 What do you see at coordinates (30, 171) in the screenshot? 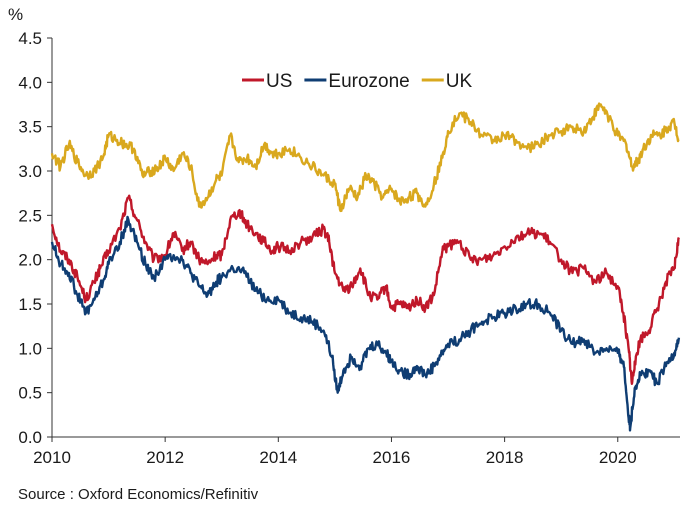
I see `y-tick-label: 3.0` at bounding box center [30, 171].